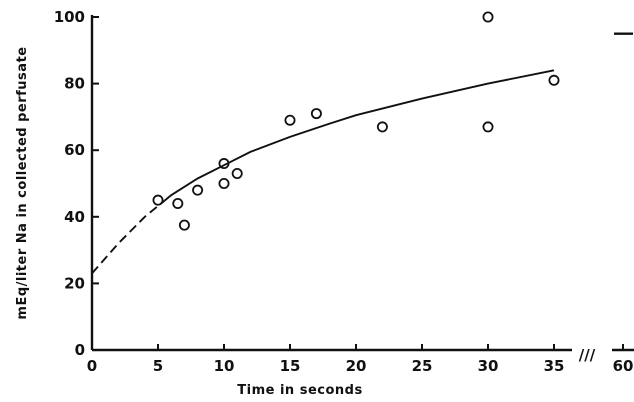  Describe the element at coordinates (554, 366) in the screenshot. I see `x-tick-label-35: 35` at that location.